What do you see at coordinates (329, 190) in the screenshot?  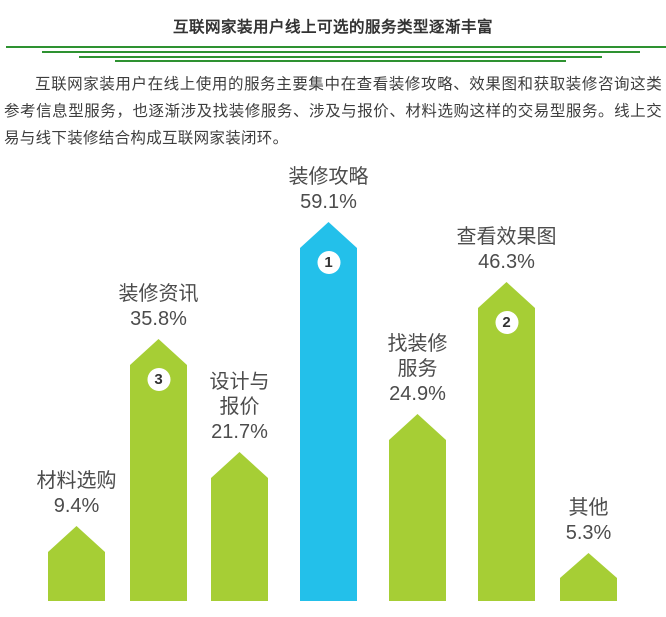 I see `bar-label-装修攻略: 装修攻略 59.1%` at bounding box center [329, 190].